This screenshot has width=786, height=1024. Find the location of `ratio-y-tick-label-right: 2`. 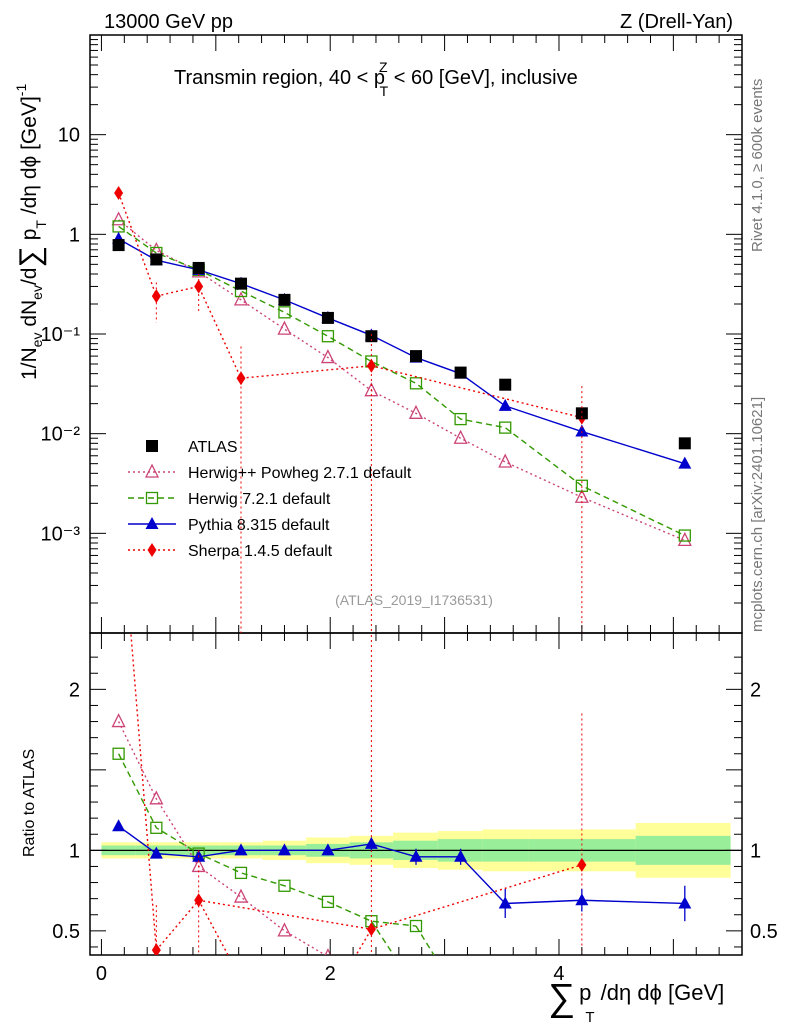

ratio-y-tick-label-right: 2 is located at coordinates (755, 690).